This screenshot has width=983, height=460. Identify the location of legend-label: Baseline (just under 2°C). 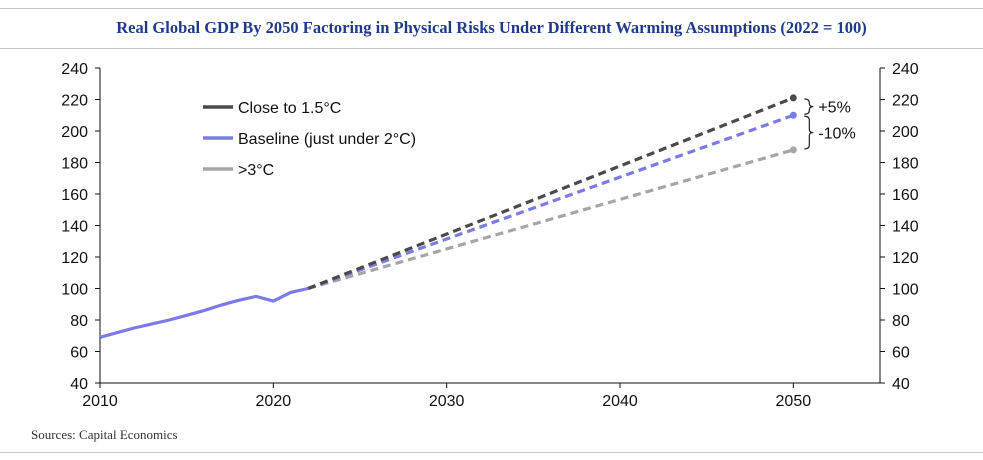
(327, 139).